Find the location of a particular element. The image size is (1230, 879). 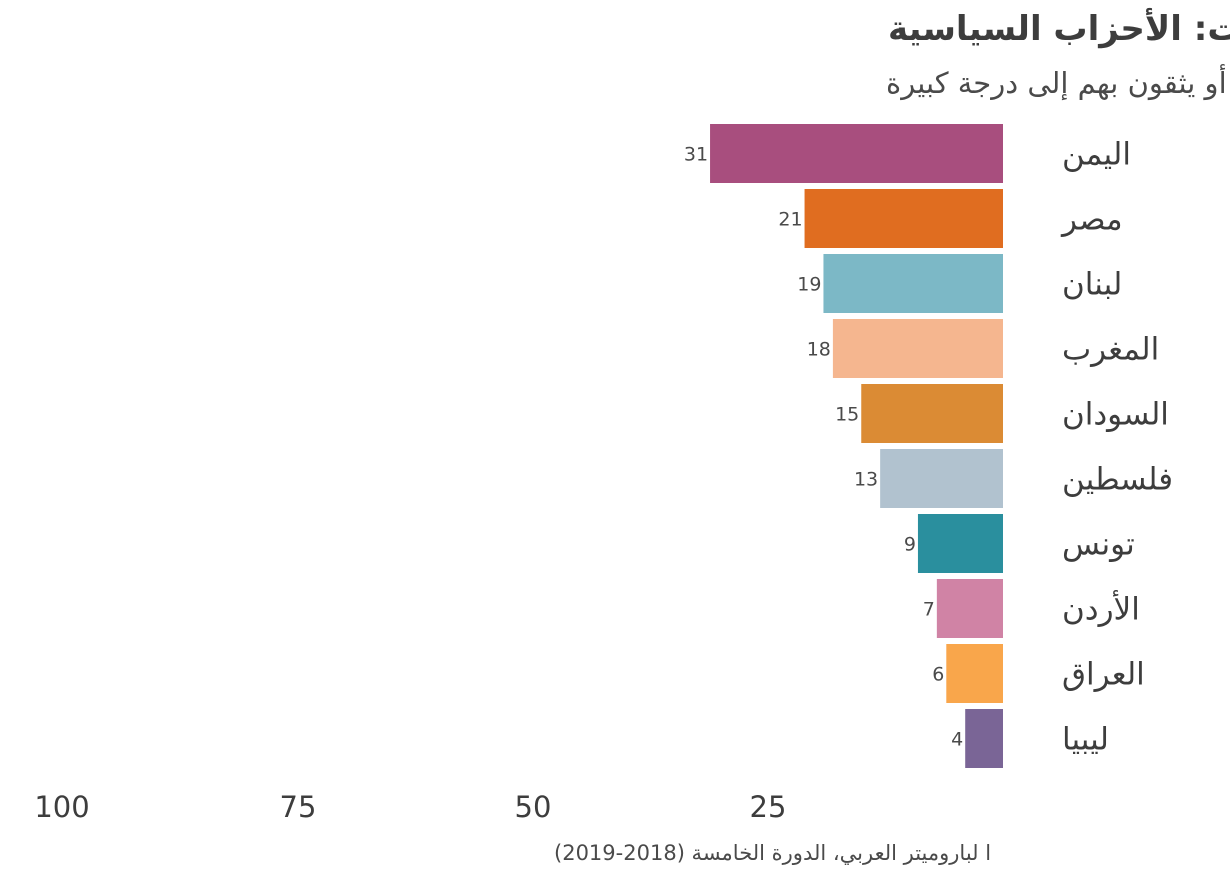

category-label-0: اليمن is located at coordinates (1096, 155).